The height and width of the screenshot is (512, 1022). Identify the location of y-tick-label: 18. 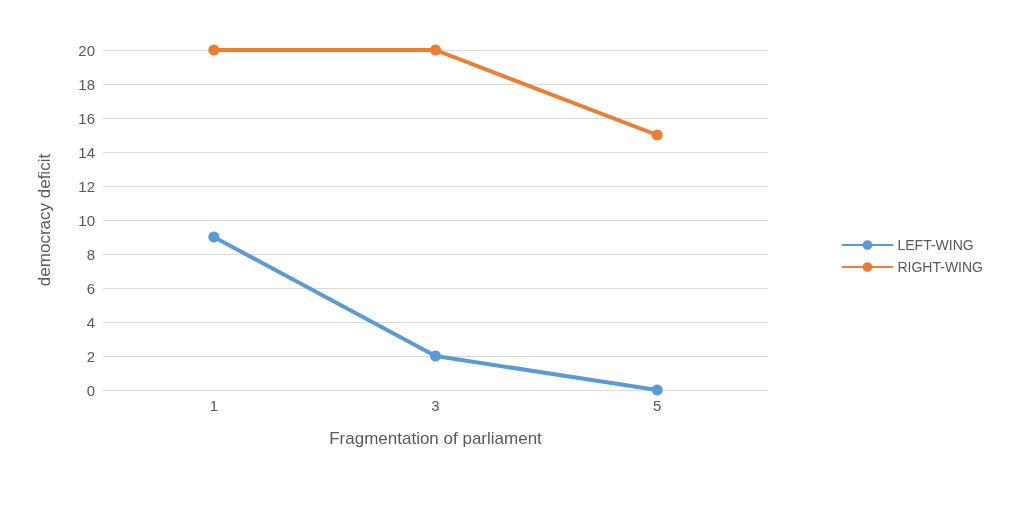
(86, 84).